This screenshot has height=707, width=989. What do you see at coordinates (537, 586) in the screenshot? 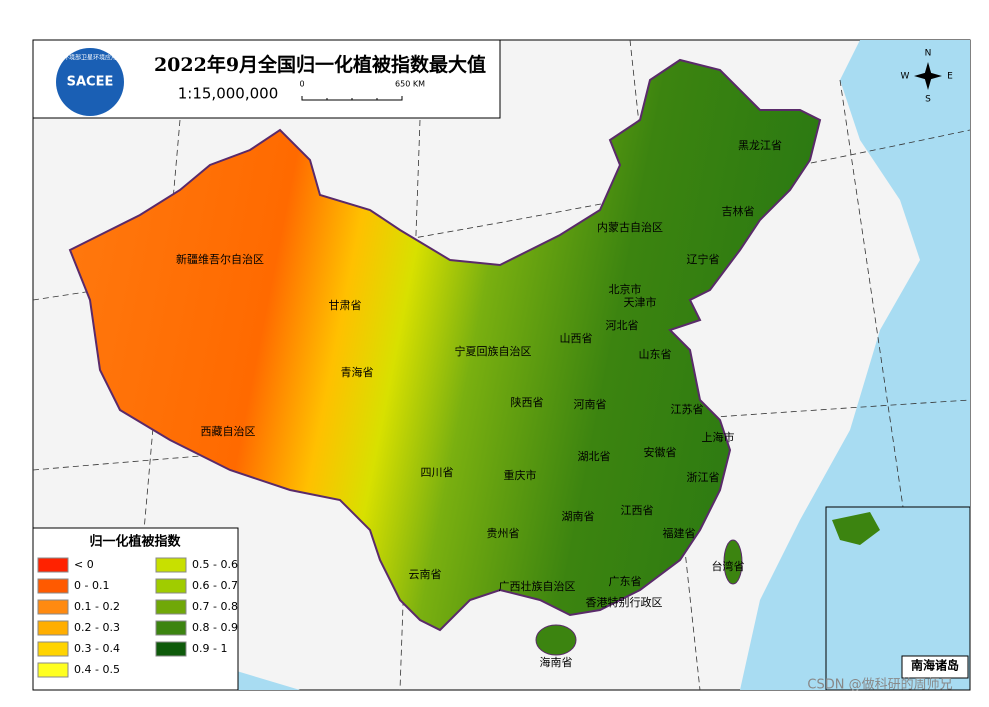
I see `province-label: 广西壮族自治区` at bounding box center [537, 586].